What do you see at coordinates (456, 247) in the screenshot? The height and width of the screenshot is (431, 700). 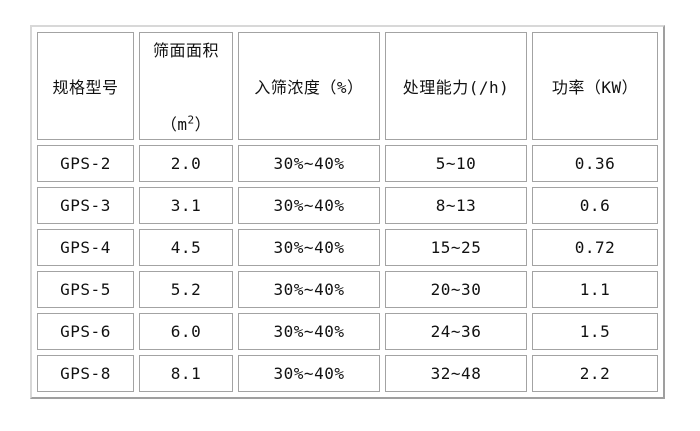 I see `cell-capacity: 15~25` at bounding box center [456, 247].